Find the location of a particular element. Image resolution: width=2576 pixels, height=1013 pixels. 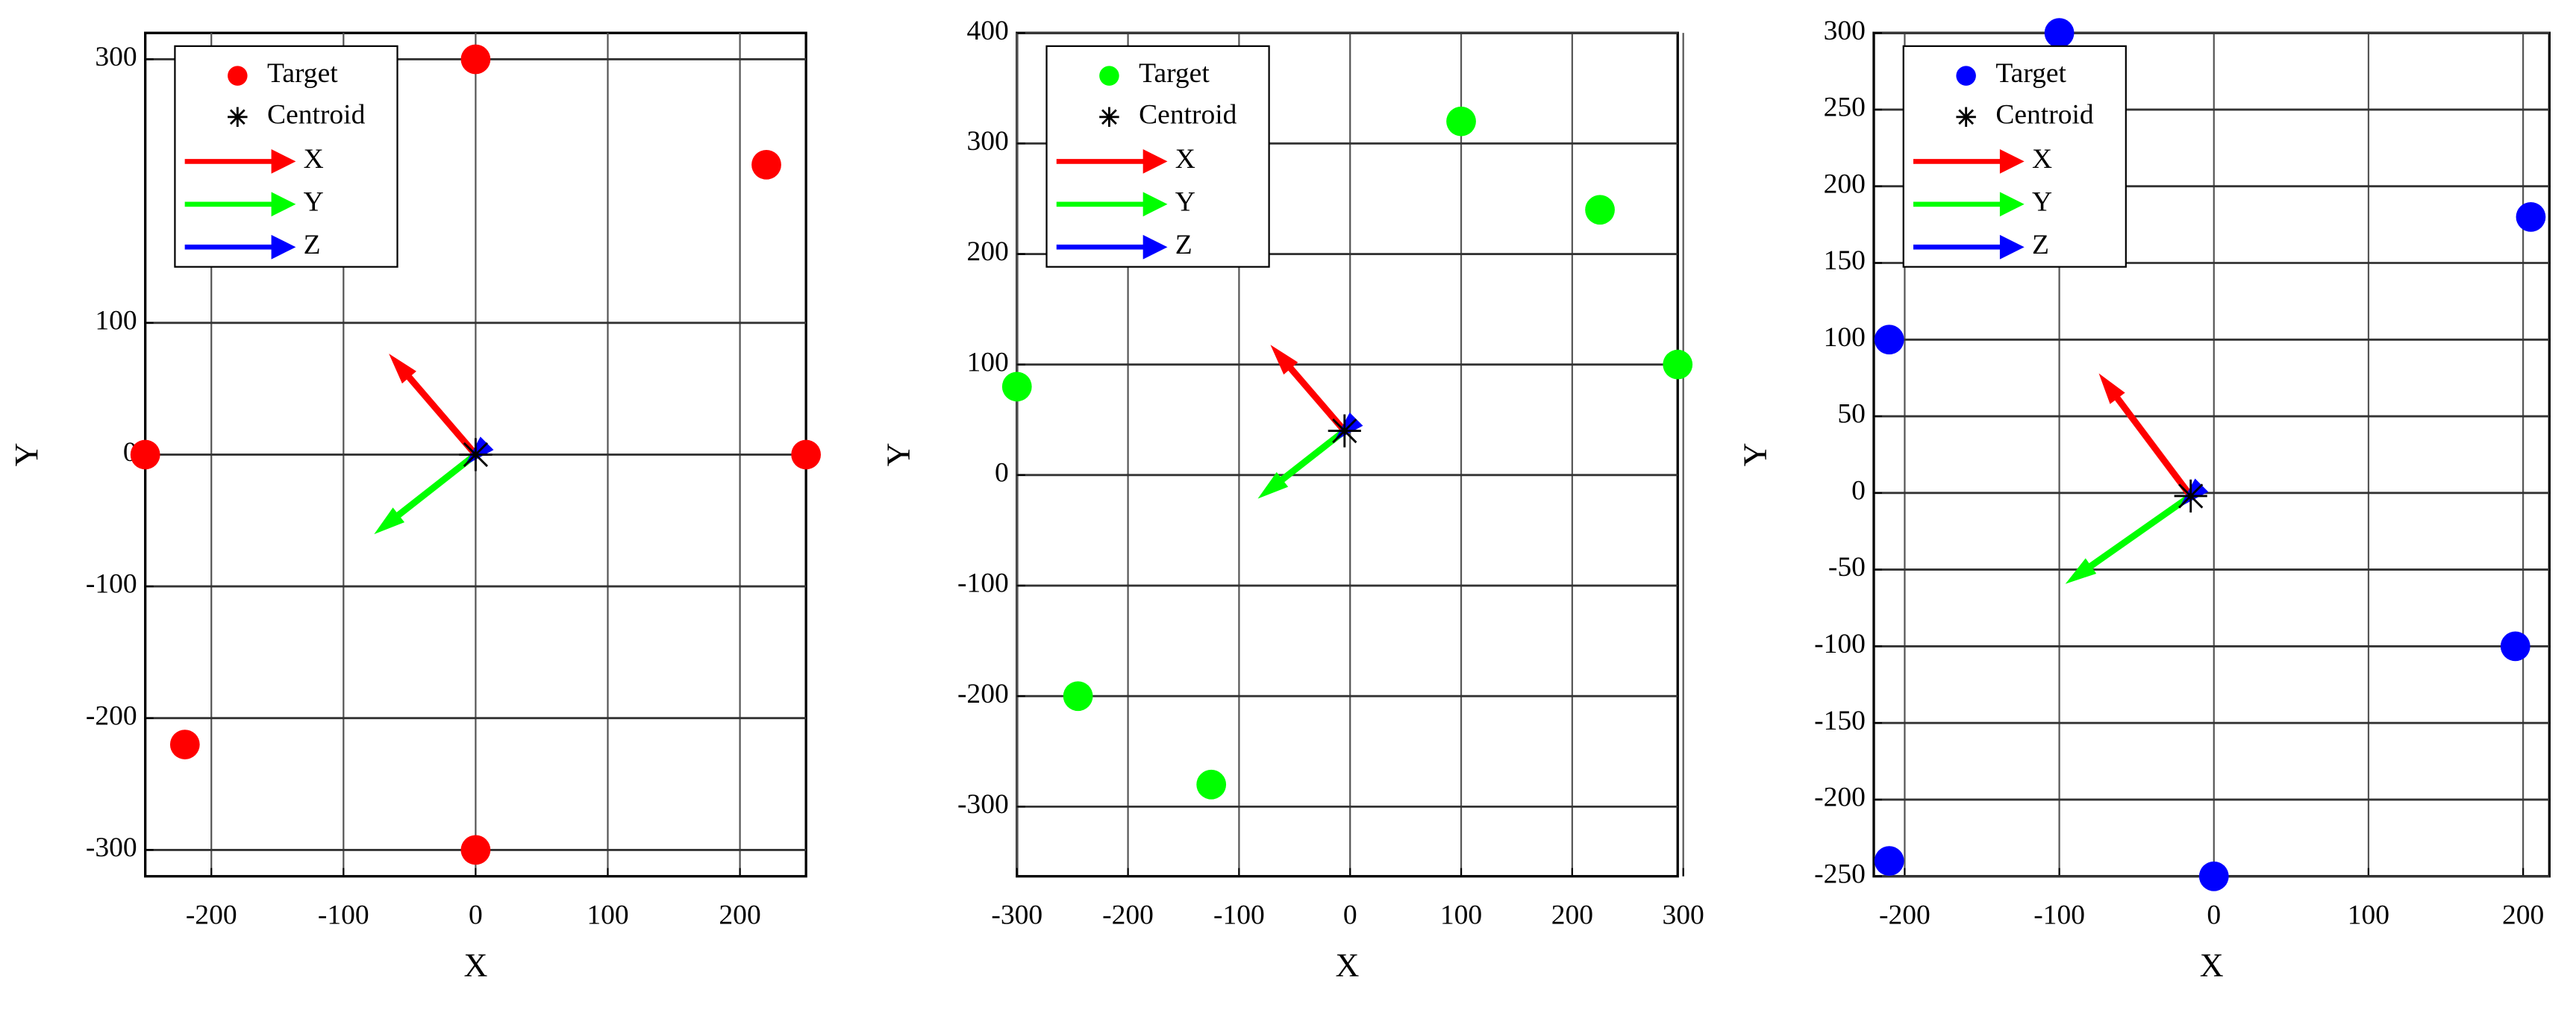

y-tick-label: -250 is located at coordinates (1840, 874).